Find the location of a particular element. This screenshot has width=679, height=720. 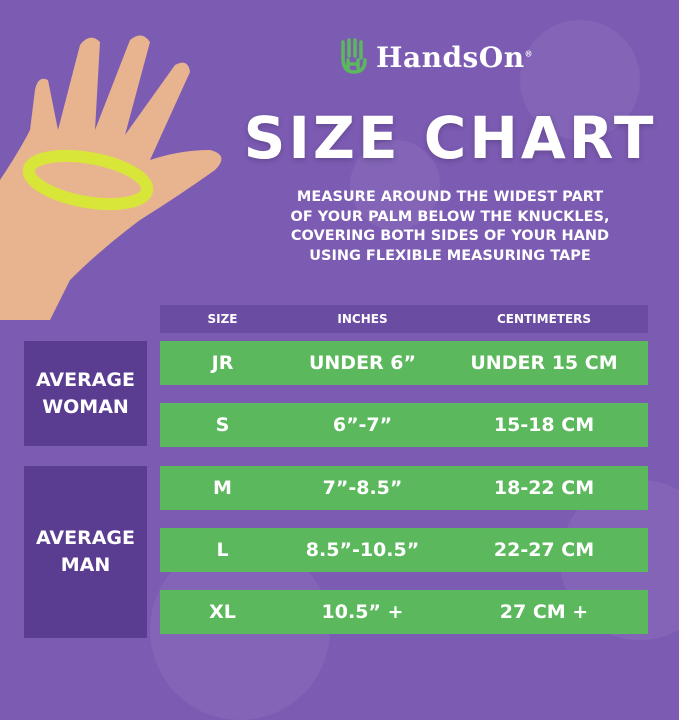

header-inches: INCHES is located at coordinates (362, 319).